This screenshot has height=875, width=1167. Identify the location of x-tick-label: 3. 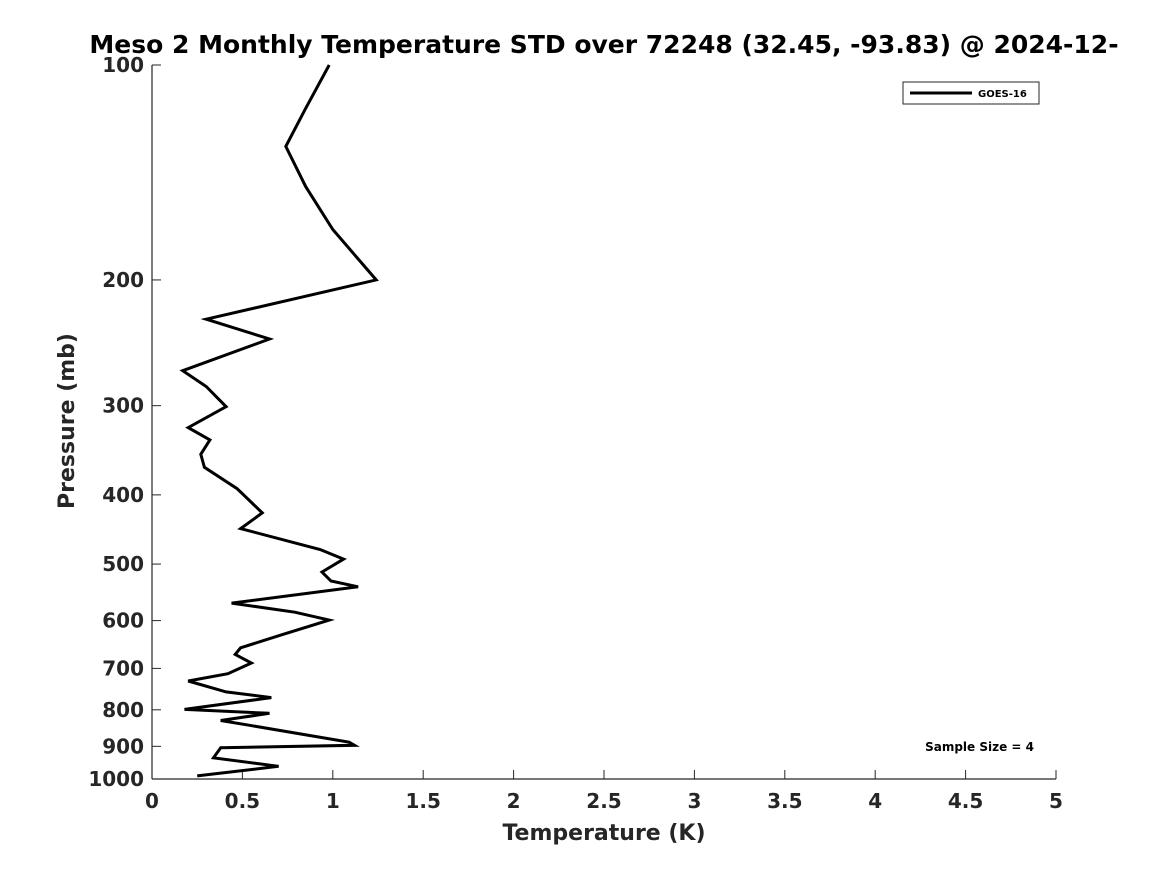
(694, 801).